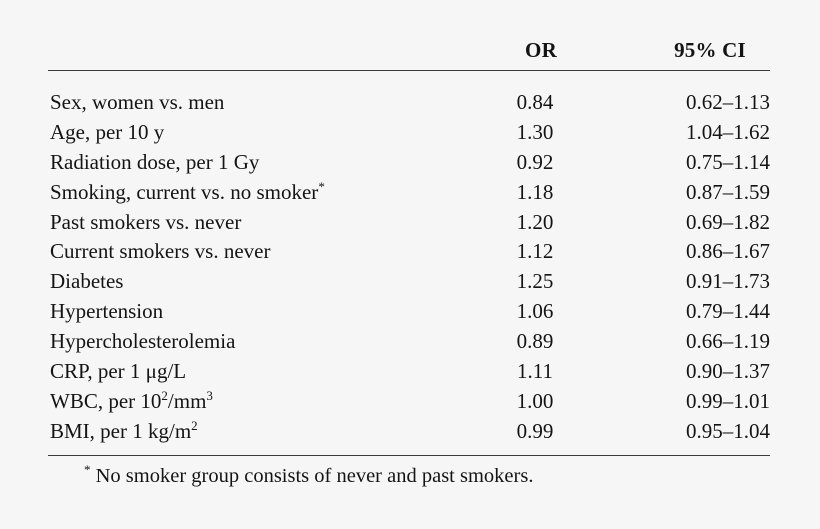  I want to click on row-ci: 0.86–1.67, so click(728, 251).